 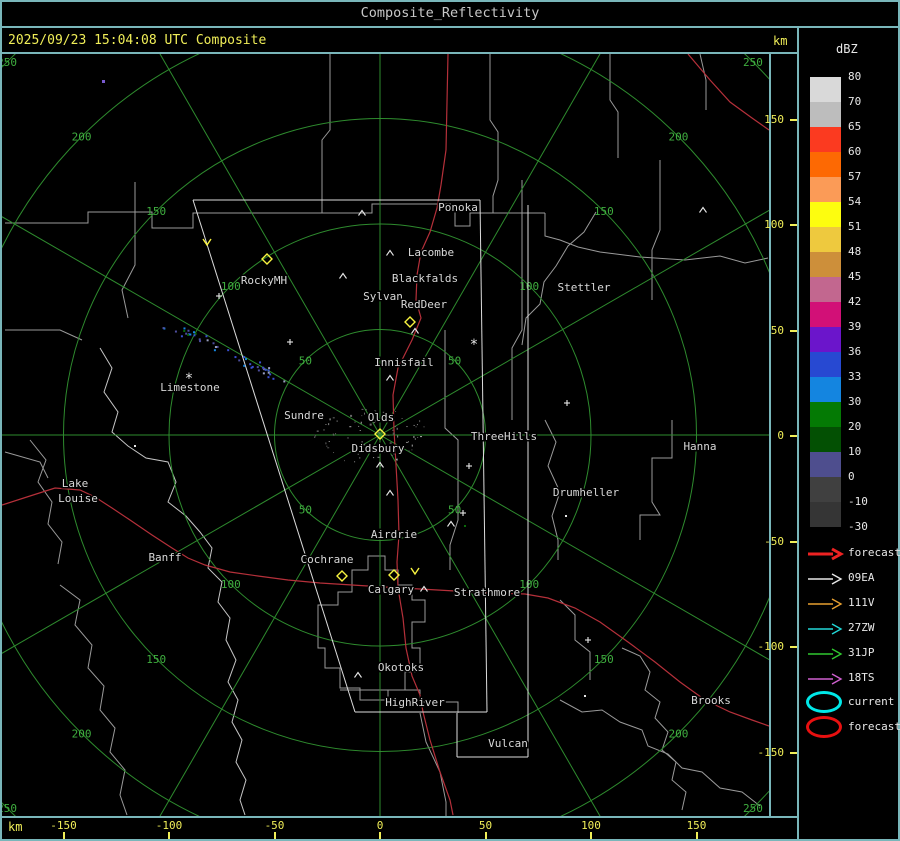 What do you see at coordinates (231, 286) in the screenshot?
I see `range-ring-label: 100` at bounding box center [231, 286].